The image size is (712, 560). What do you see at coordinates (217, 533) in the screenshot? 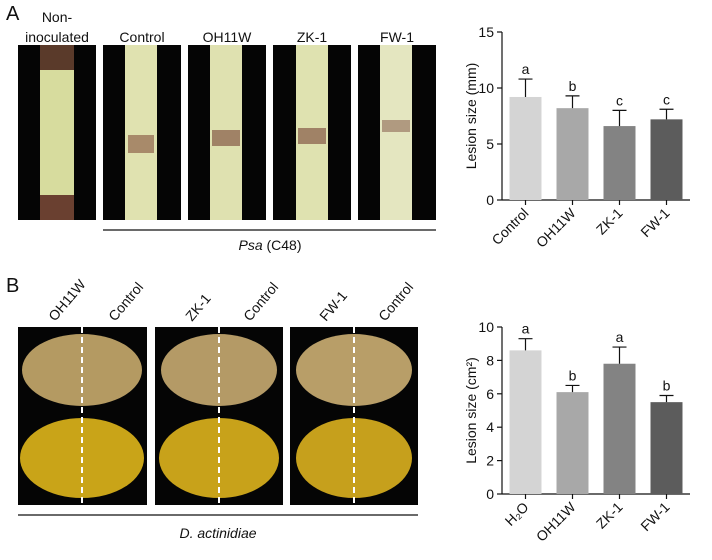
I see `group-label: D. actinidiae` at bounding box center [217, 533].